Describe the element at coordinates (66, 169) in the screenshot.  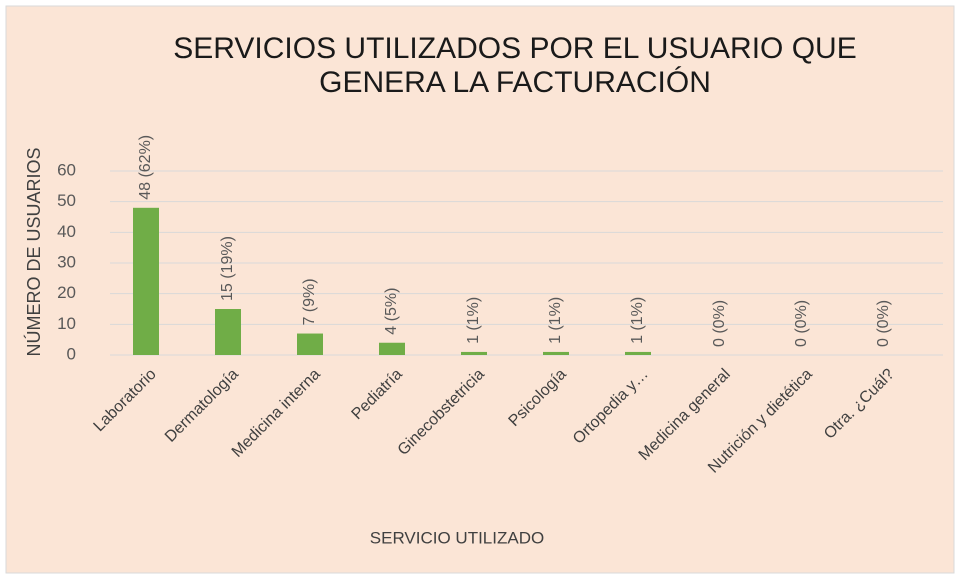
I see `y-tick-label: 60` at that location.